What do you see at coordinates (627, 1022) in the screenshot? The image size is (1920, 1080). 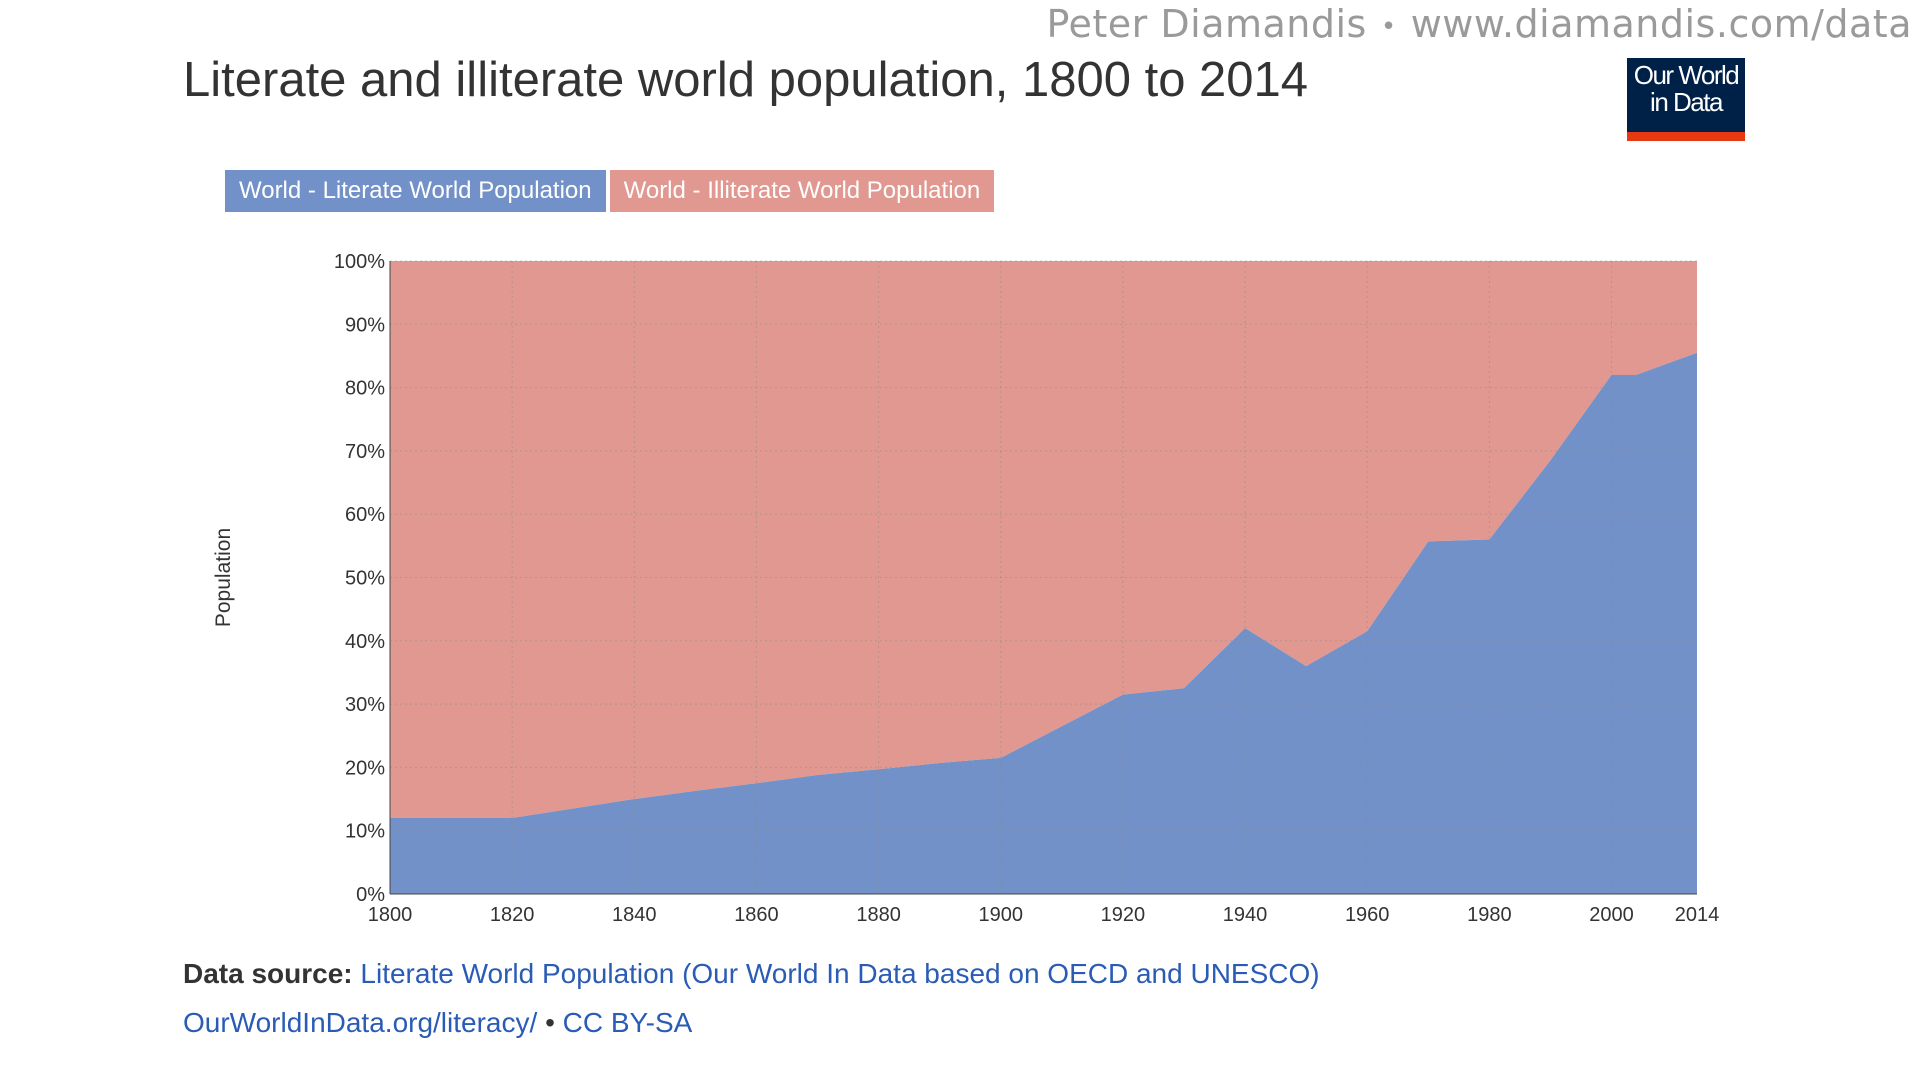 I see `license-link: CC BY-SA` at bounding box center [627, 1022].